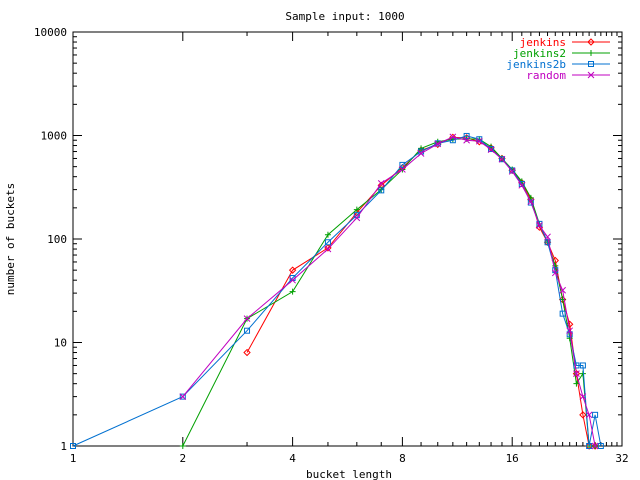  Describe the element at coordinates (73, 458) in the screenshot. I see `x-tick-label: 1` at that location.